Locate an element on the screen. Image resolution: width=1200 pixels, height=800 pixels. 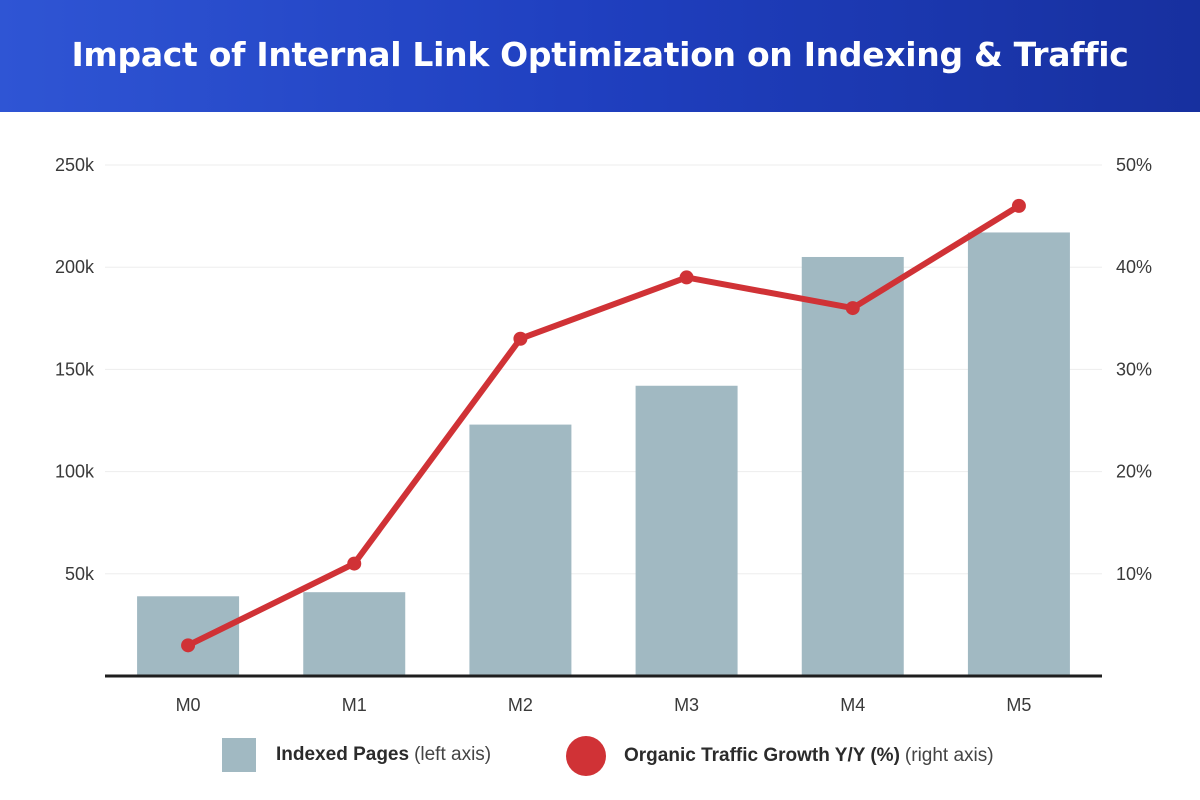
point-m4 is located at coordinates (852, 308).